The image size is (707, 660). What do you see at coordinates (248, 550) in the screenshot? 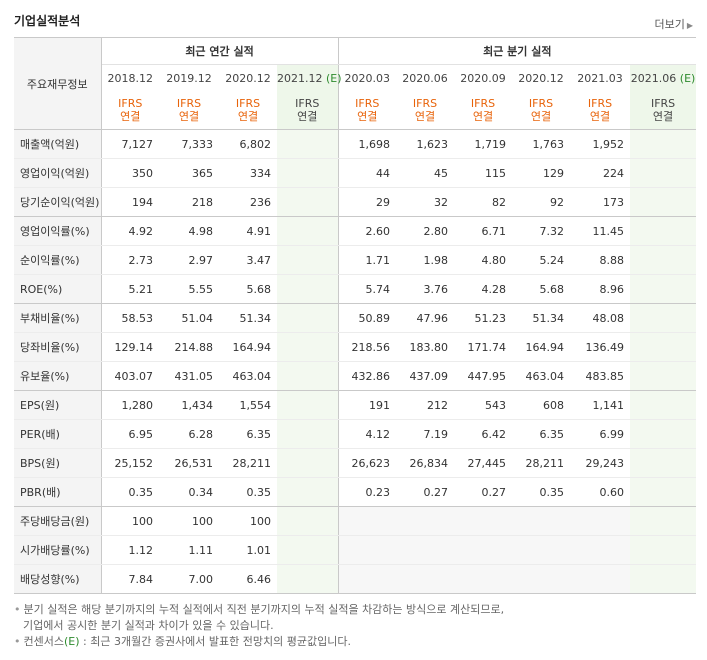
I see `annual-cell: 1.01` at bounding box center [248, 550].